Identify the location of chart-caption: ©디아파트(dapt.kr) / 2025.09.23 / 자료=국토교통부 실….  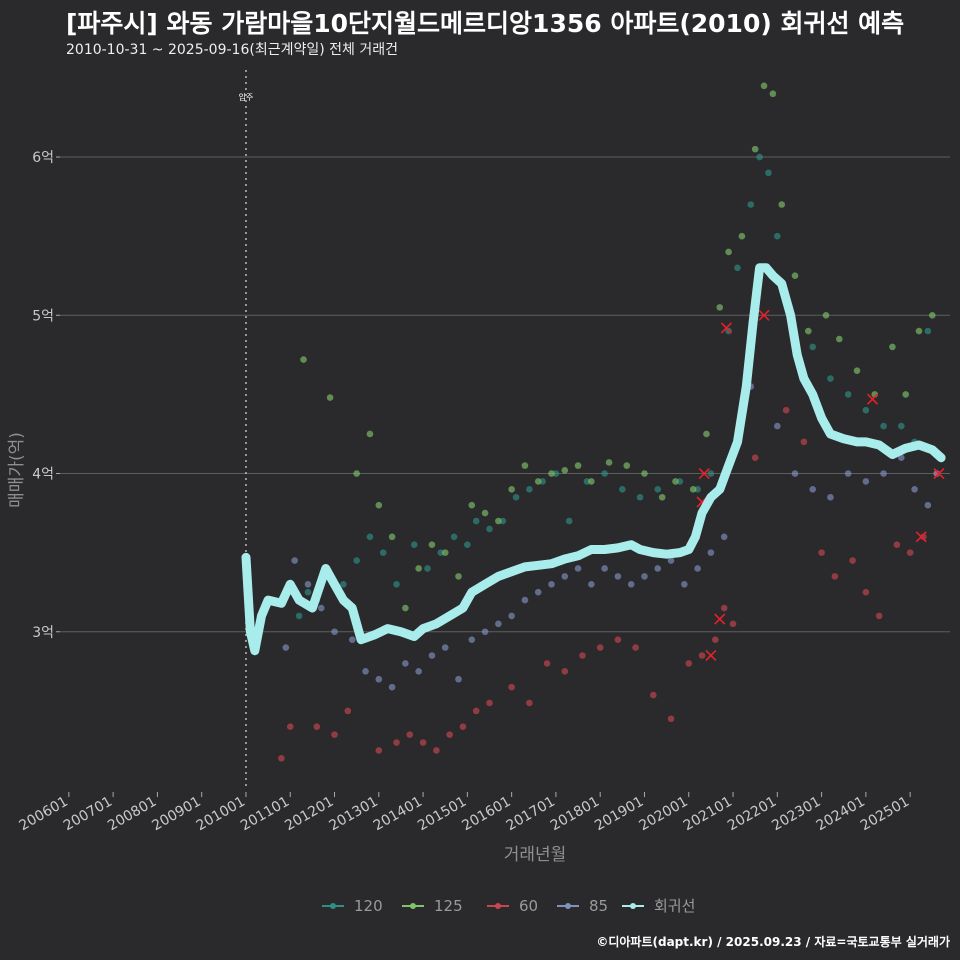
(773, 942).